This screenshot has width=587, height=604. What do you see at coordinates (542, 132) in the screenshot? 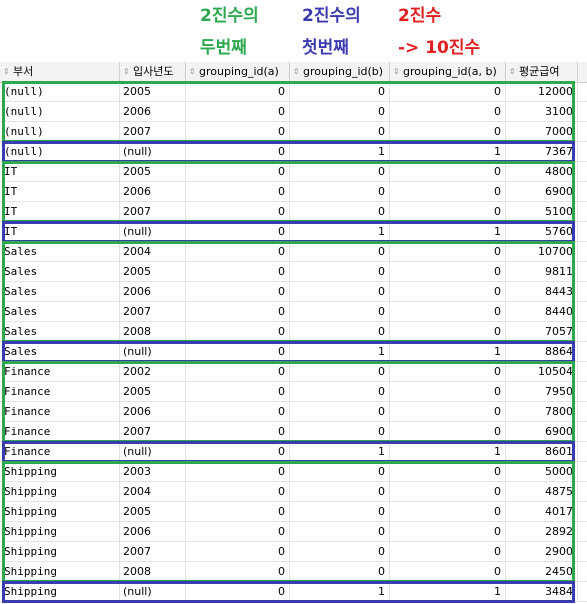
I see `cell-avg-salary: 7000` at bounding box center [542, 132].